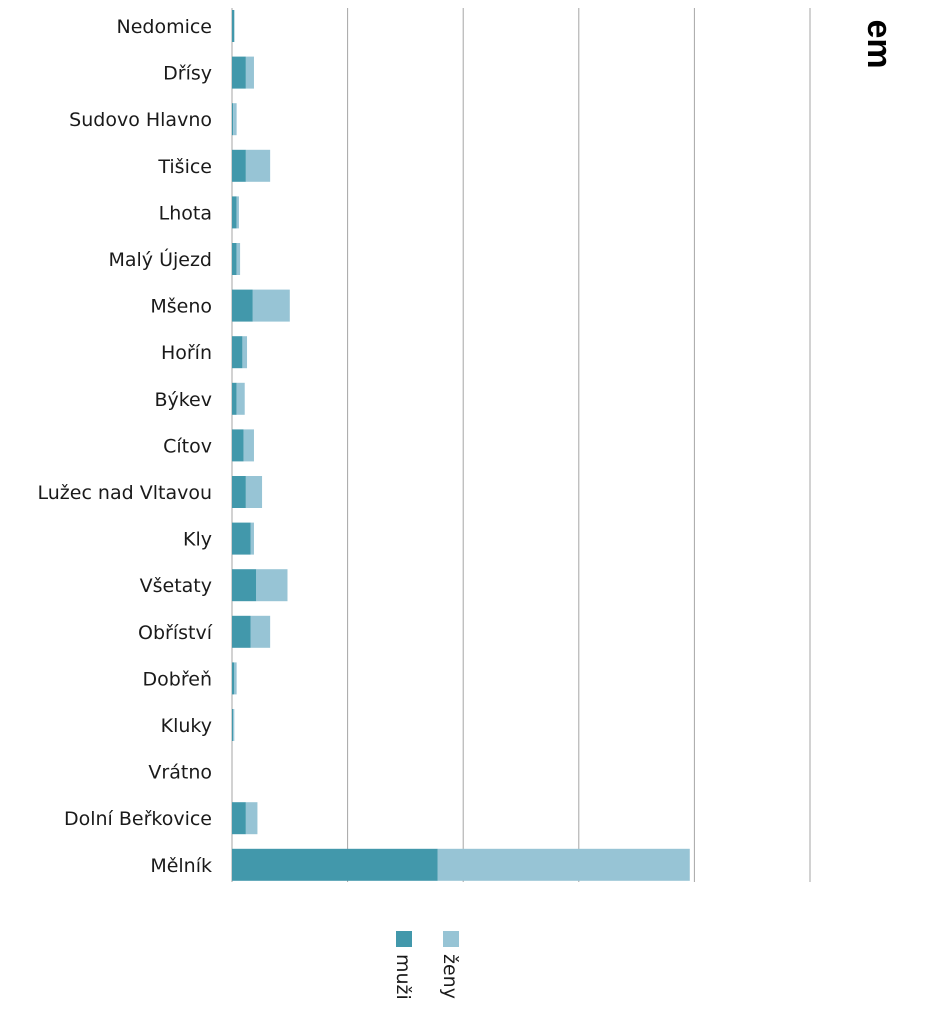 The height and width of the screenshot is (1009, 940). What do you see at coordinates (238, 445) in the screenshot?
I see `bar-citov-muzi` at bounding box center [238, 445].